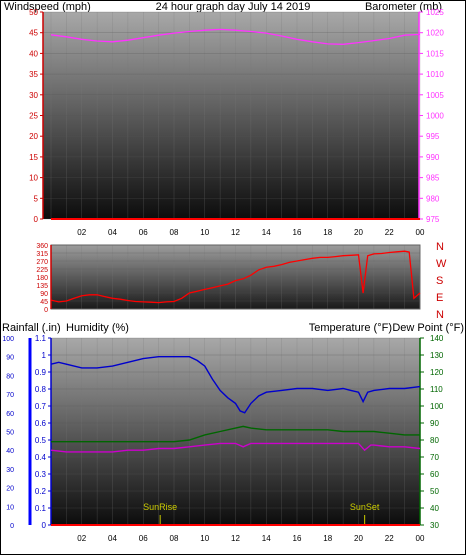 The height and width of the screenshot is (555, 466). What do you see at coordinates (433, 157) in the screenshot?
I see `barometer-tick-label: 990` at bounding box center [433, 157].